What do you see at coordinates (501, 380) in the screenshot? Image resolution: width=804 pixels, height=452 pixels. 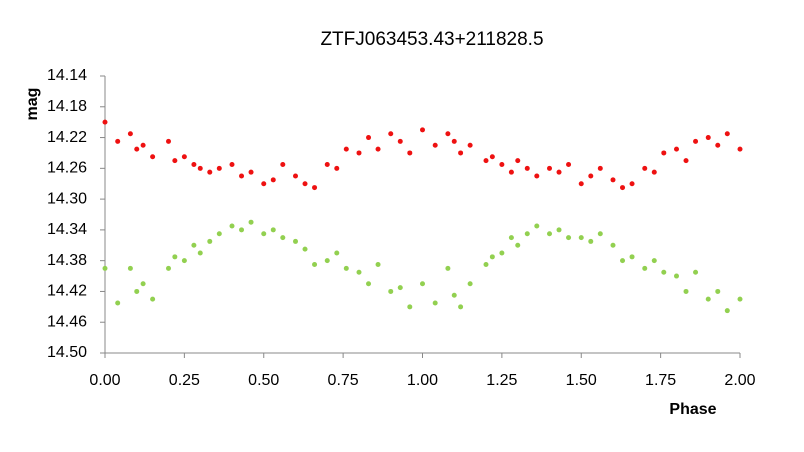 I see `x-tick-label: 1.25` at bounding box center [501, 380].